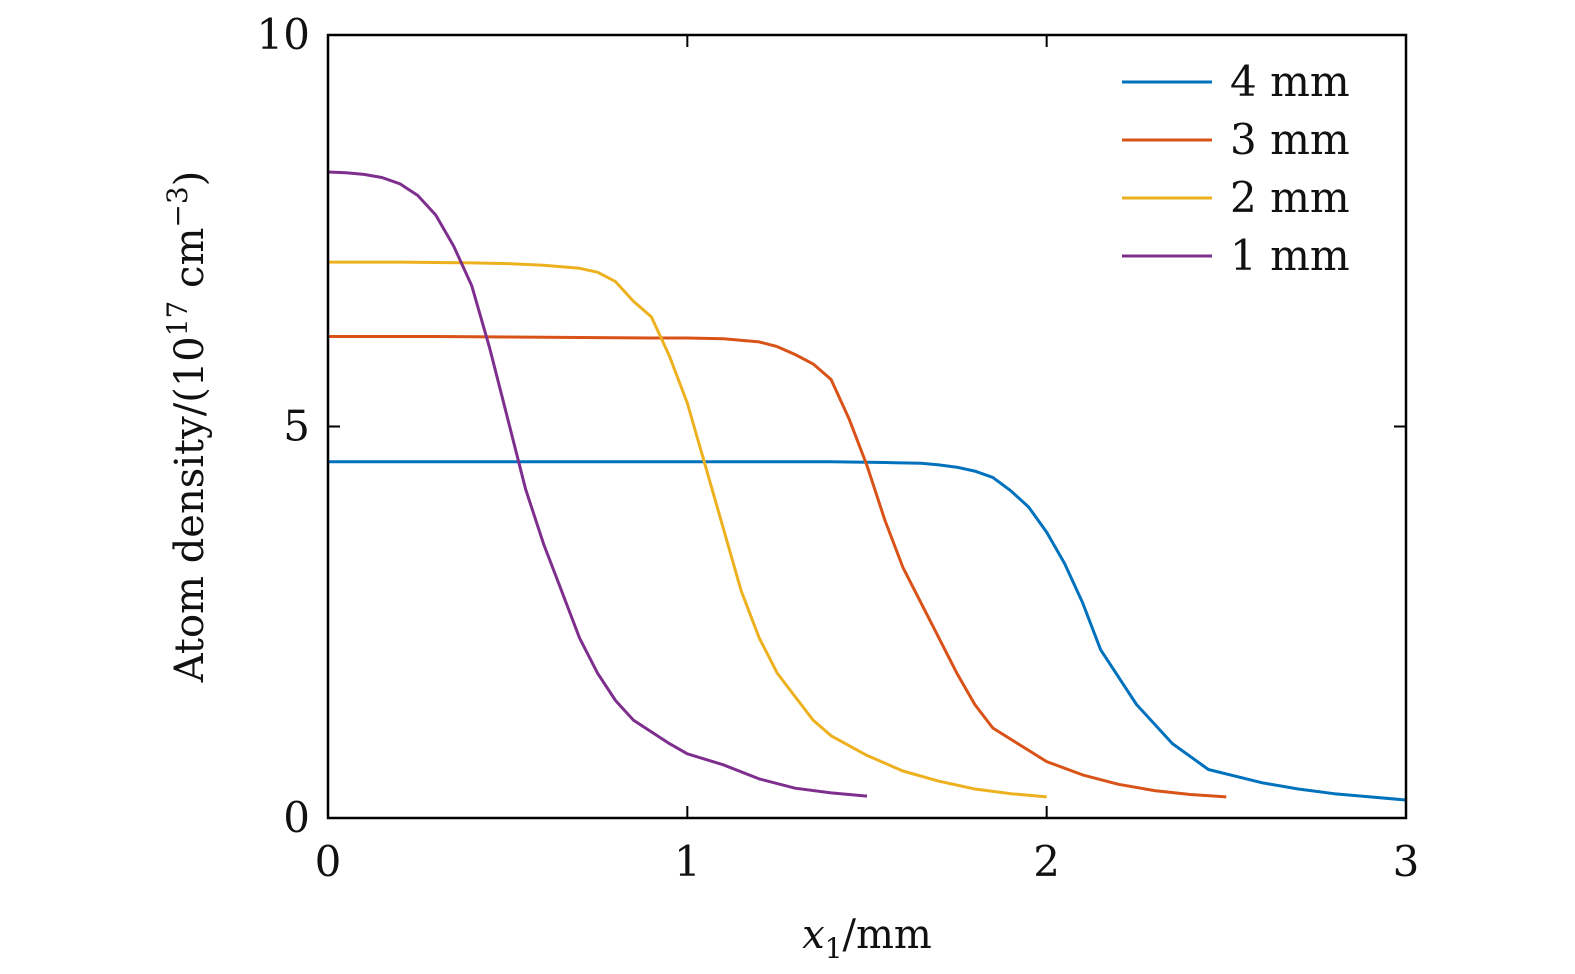 This screenshot has width=1575, height=974. What do you see at coordinates (190, 179) in the screenshot?
I see `y-axis-end: )` at bounding box center [190, 179].